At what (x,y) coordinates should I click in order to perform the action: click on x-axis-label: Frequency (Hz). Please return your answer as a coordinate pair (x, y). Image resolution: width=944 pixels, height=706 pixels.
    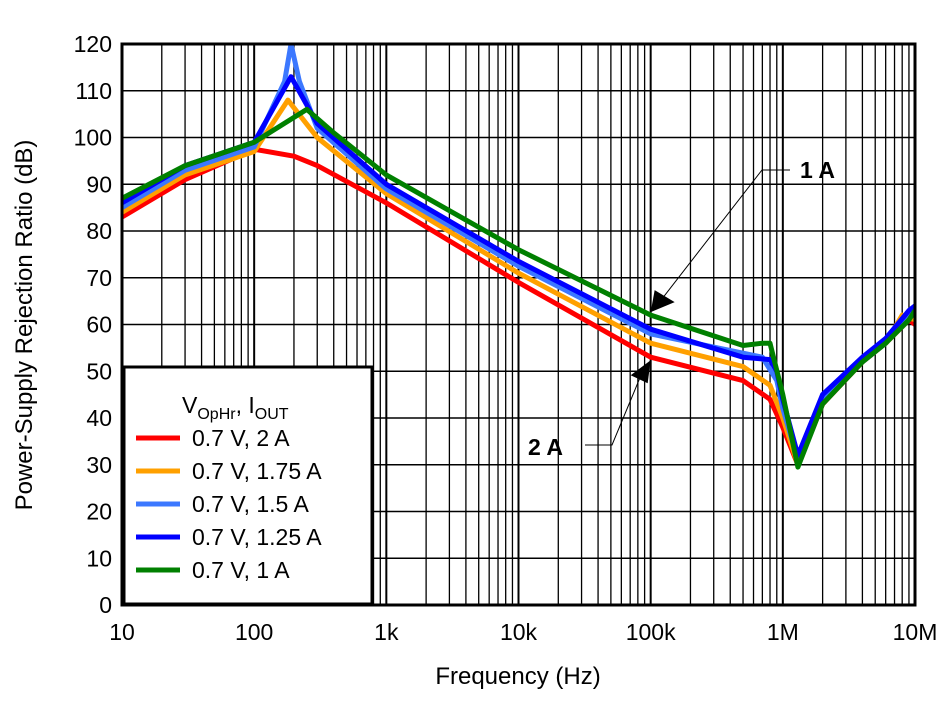
    Looking at the image, I should click on (517, 676).